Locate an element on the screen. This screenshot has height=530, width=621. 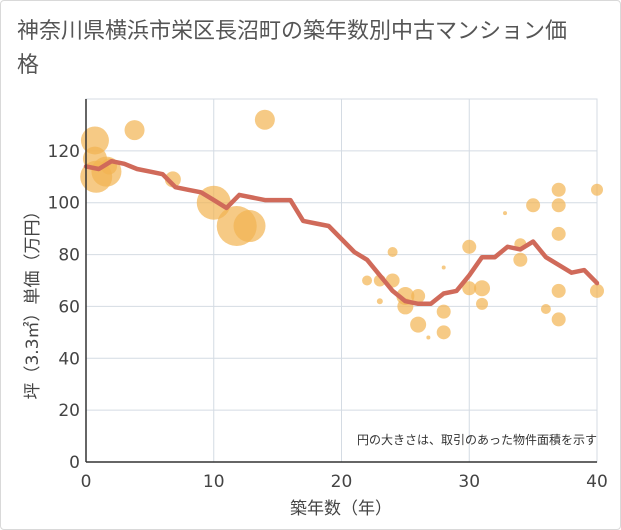
y-tick-label: 0 is located at coordinates (74, 463).